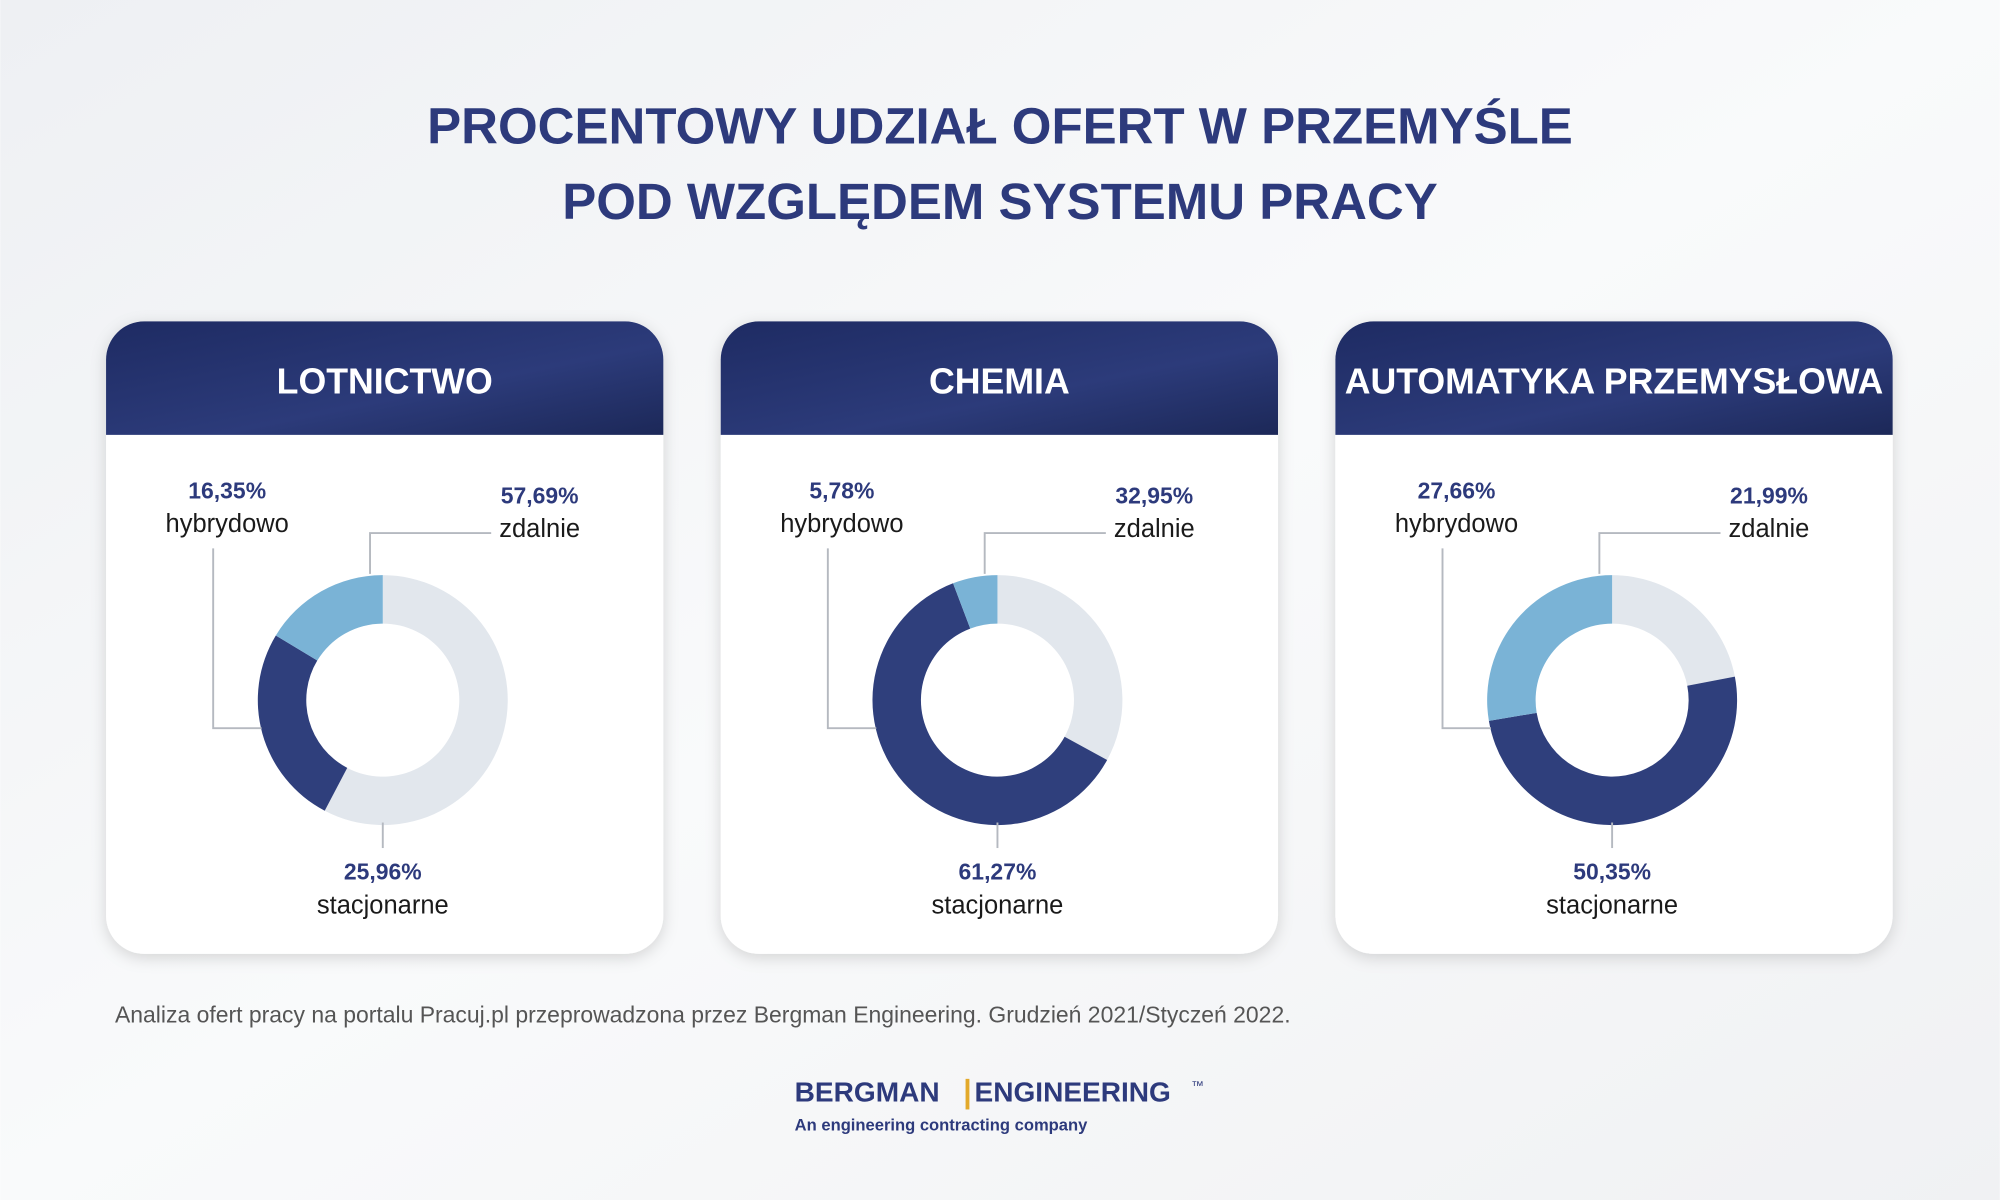  What do you see at coordinates (1000, 201) in the screenshot?
I see `title-line: POD WZGLĘDEM SYSTEMU PRACY` at bounding box center [1000, 201].